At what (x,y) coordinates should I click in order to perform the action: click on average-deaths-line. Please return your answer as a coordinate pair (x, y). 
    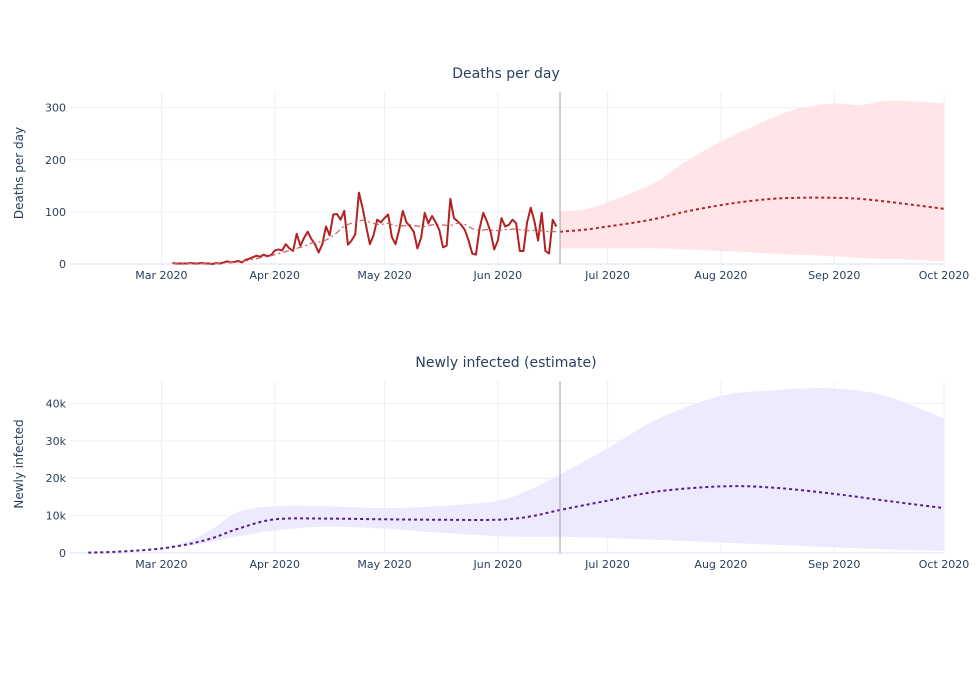
    Looking at the image, I should click on (364, 242).